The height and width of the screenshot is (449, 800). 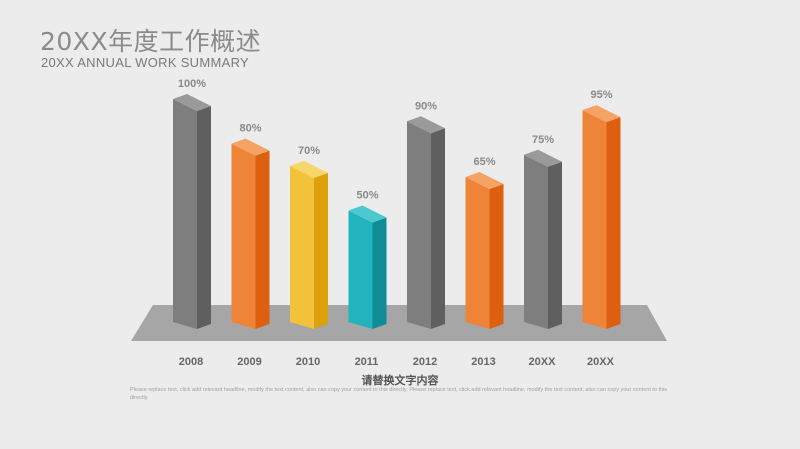 I want to click on data-label: 100%, so click(x=192, y=84).